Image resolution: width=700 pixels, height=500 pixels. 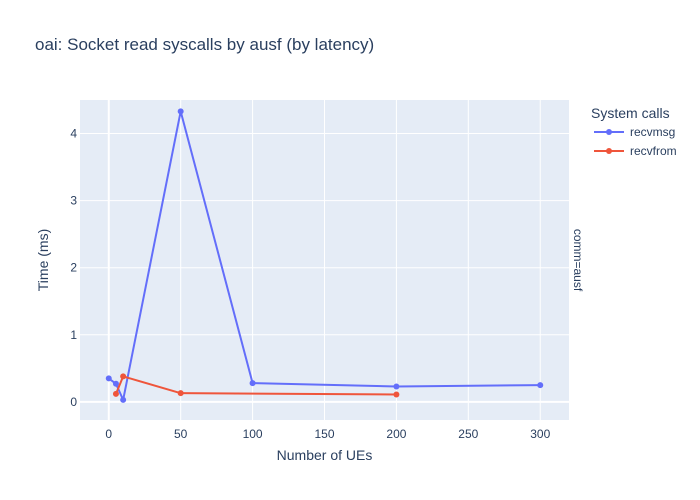 I want to click on legend-item-recvmsg: recvmsg, so click(x=634, y=132).